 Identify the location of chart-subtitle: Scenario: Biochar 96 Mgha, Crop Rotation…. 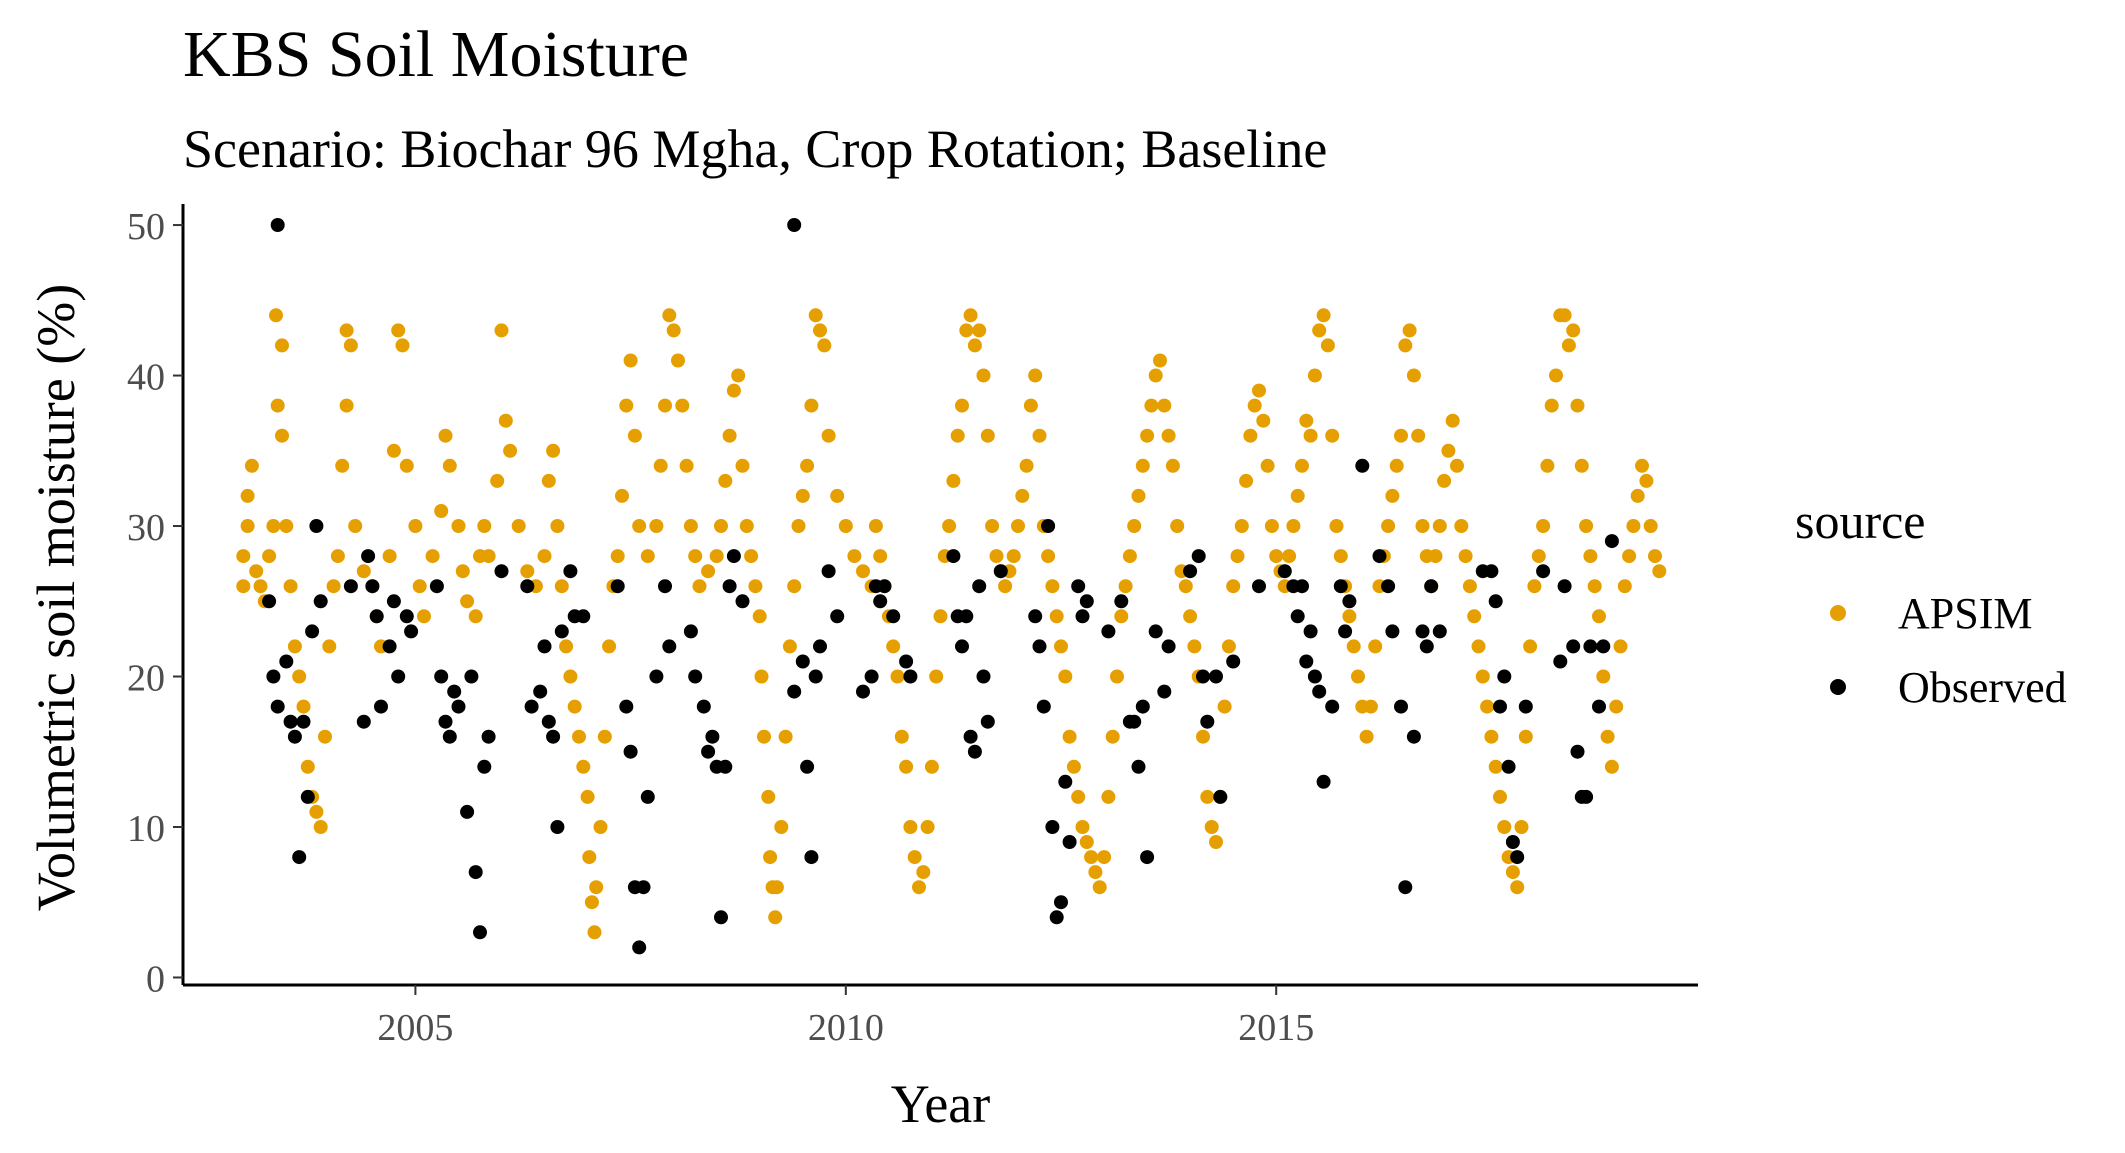
(755, 149).